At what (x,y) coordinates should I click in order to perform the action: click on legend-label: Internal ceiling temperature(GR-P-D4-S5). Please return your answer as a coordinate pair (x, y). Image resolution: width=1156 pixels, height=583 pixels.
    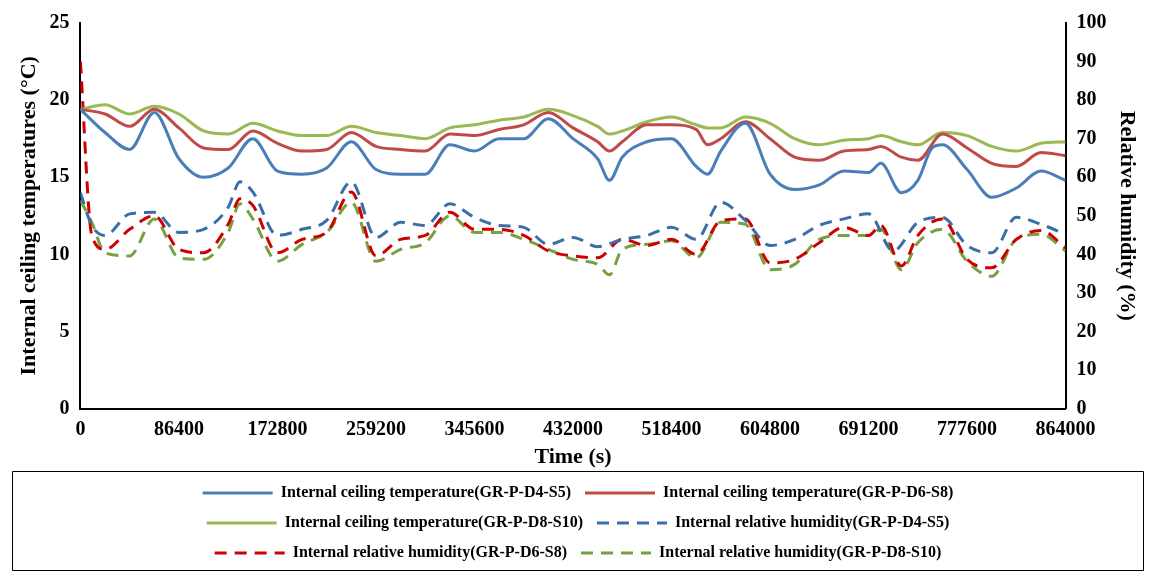
    Looking at the image, I should click on (426, 492).